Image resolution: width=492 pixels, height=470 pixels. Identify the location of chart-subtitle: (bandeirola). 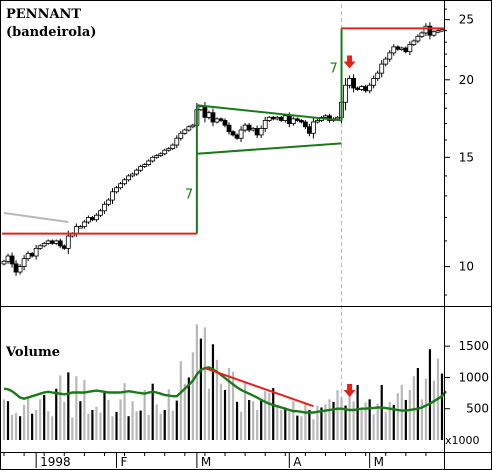
(51, 32).